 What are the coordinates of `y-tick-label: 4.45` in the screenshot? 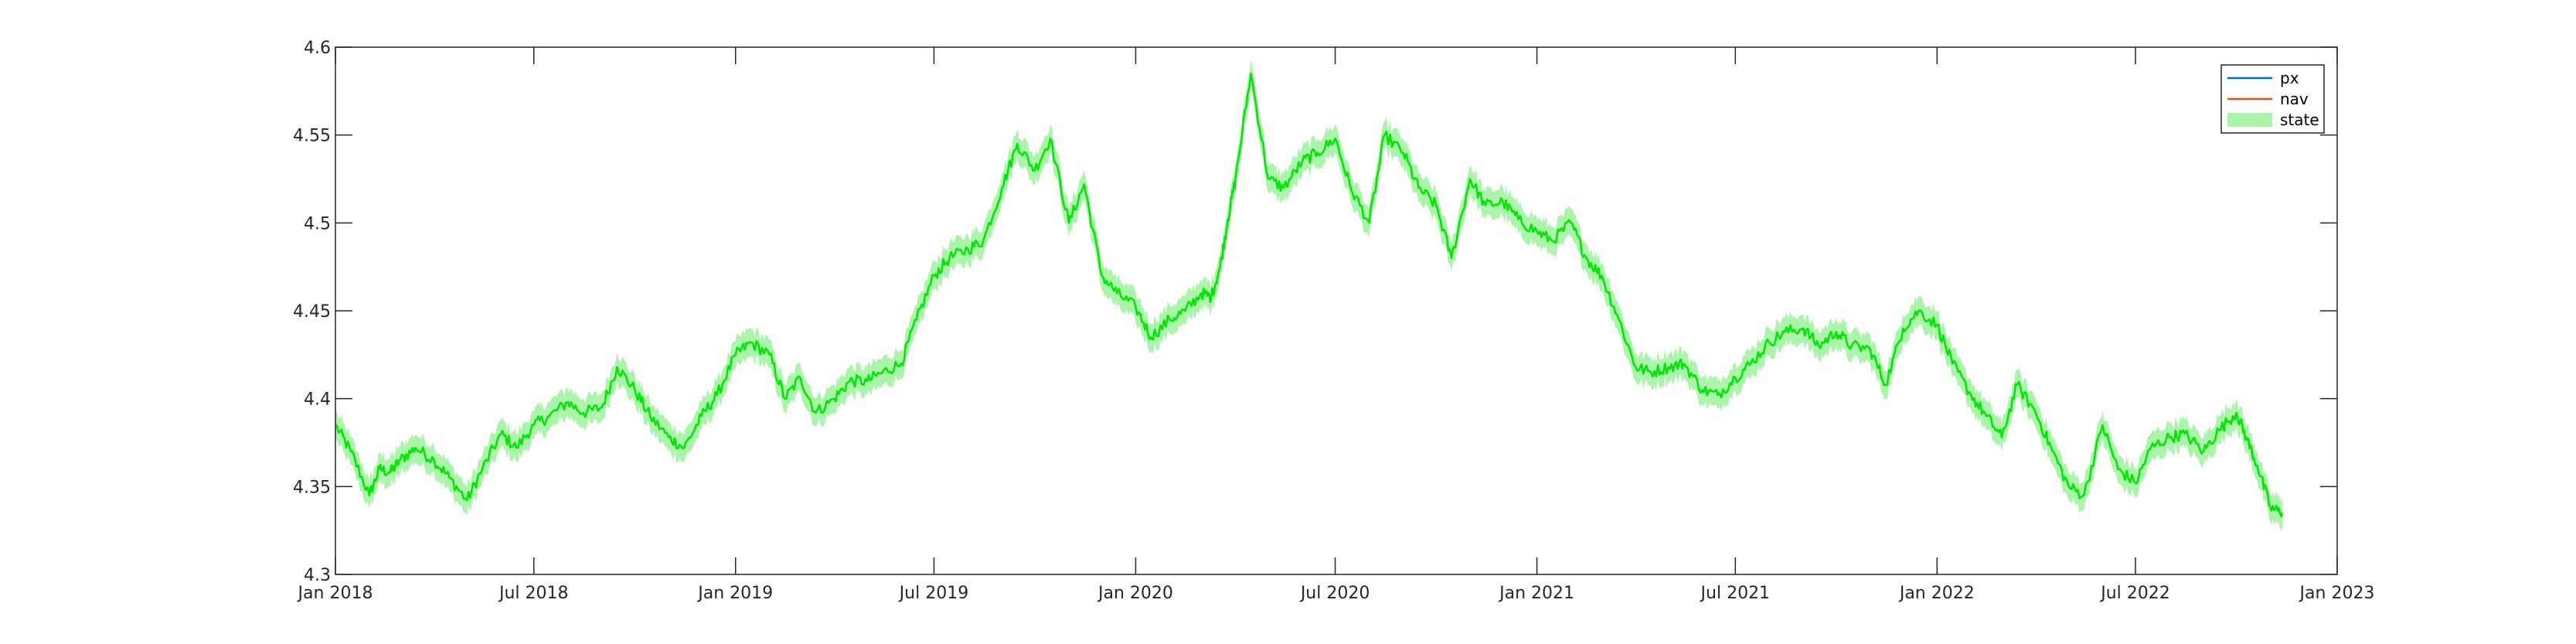 It's located at (312, 312).